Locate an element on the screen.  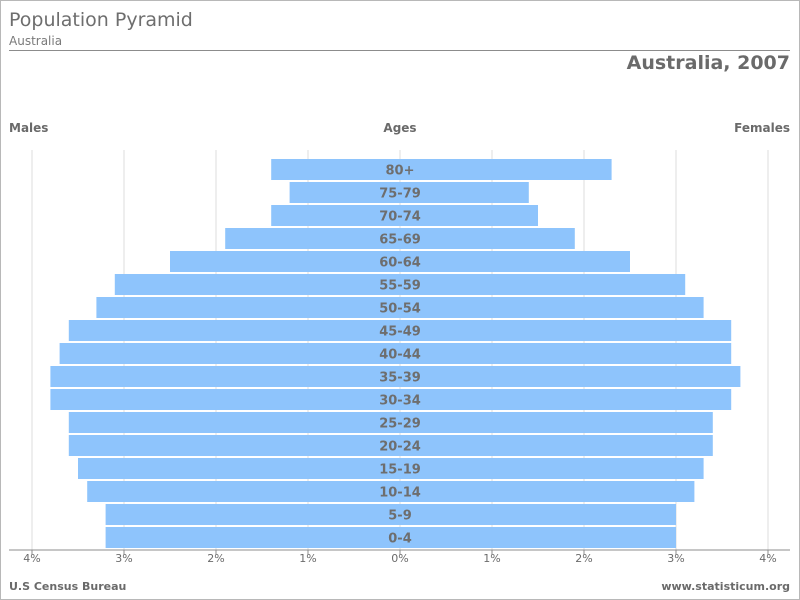
age-label: 25-29 is located at coordinates (400, 424).